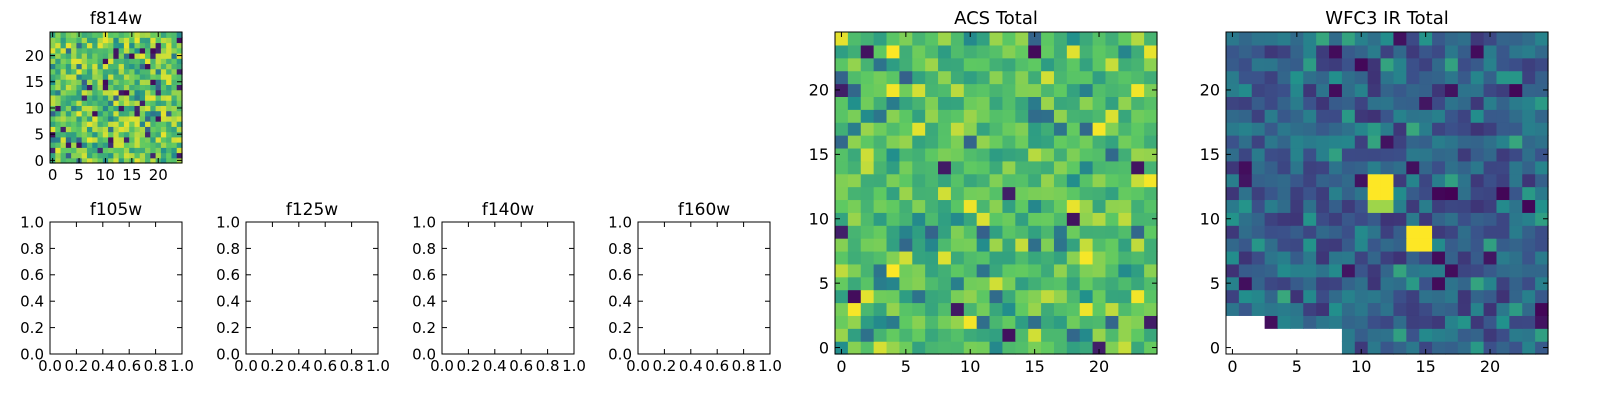 The width and height of the screenshot is (1600, 400). I want to click on panel-title: f105w, so click(116, 210).